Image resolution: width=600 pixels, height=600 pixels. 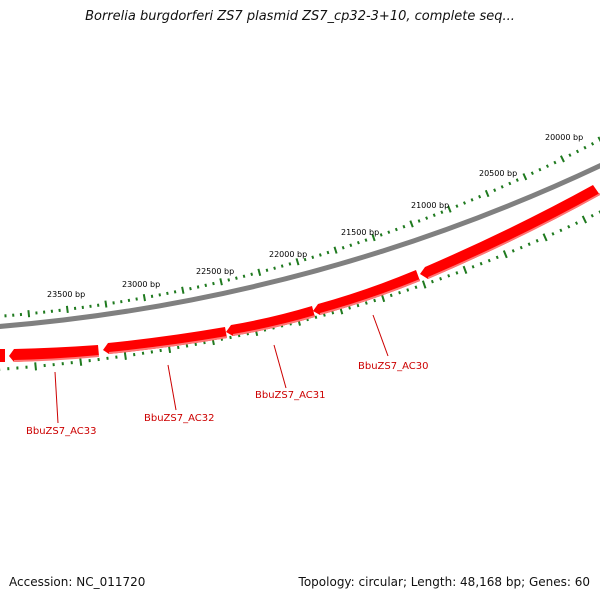 What do you see at coordinates (2, 355) in the screenshot?
I see `gene-arrow-edge` at bounding box center [2, 355].